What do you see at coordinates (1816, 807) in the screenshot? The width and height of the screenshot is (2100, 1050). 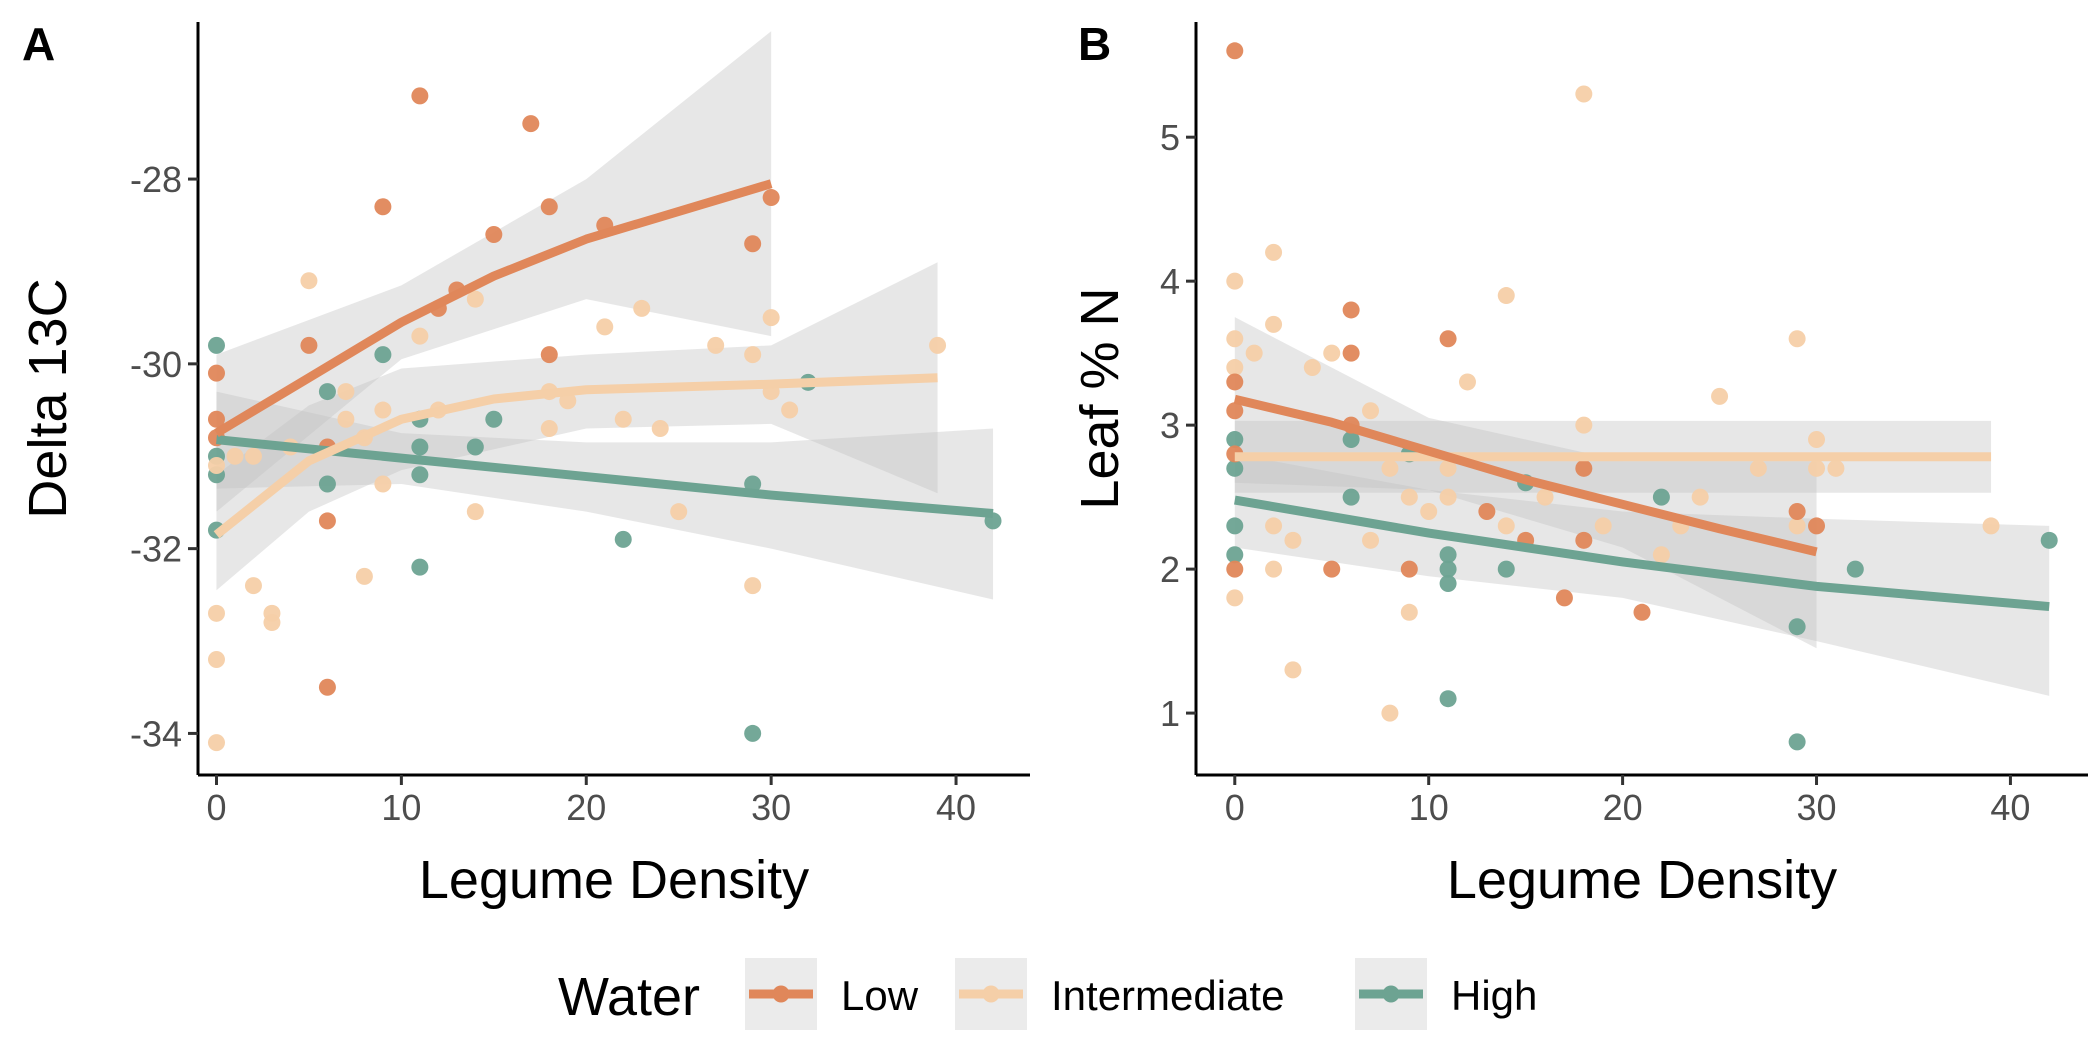 I see `x-tick-label: 30` at bounding box center [1816, 807].